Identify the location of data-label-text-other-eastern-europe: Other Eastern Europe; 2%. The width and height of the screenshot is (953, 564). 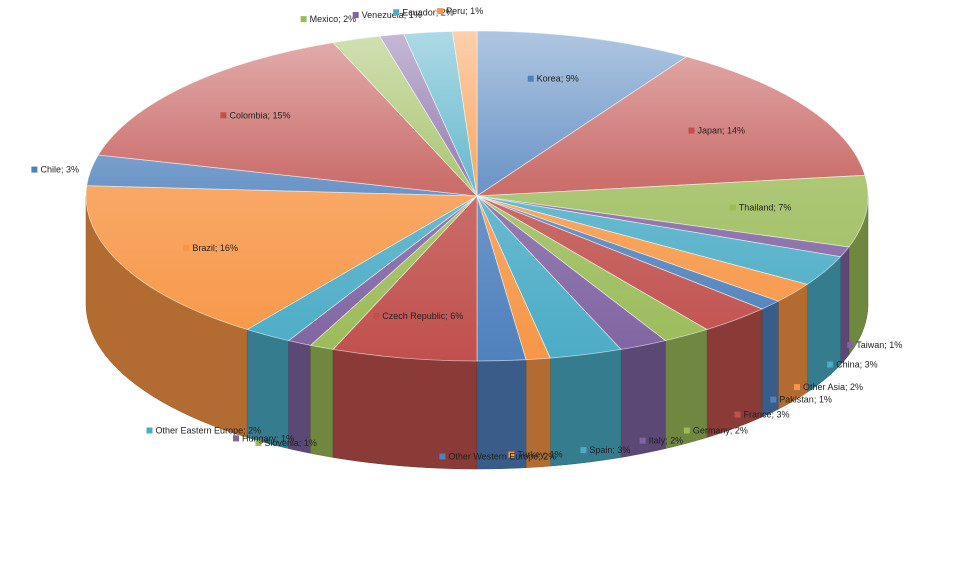
(209, 431).